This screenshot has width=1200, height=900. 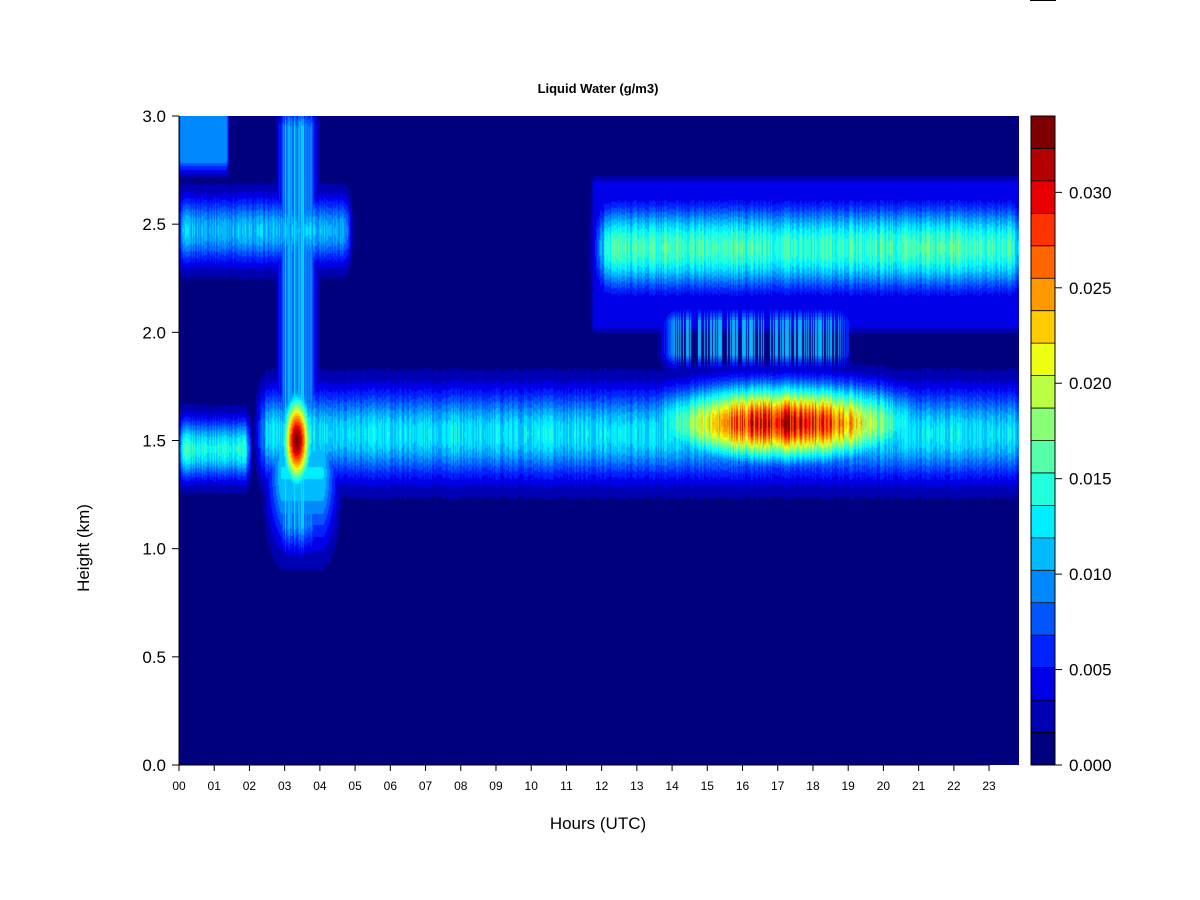 I want to click on y-tick-label: 0.5, so click(x=154, y=657).